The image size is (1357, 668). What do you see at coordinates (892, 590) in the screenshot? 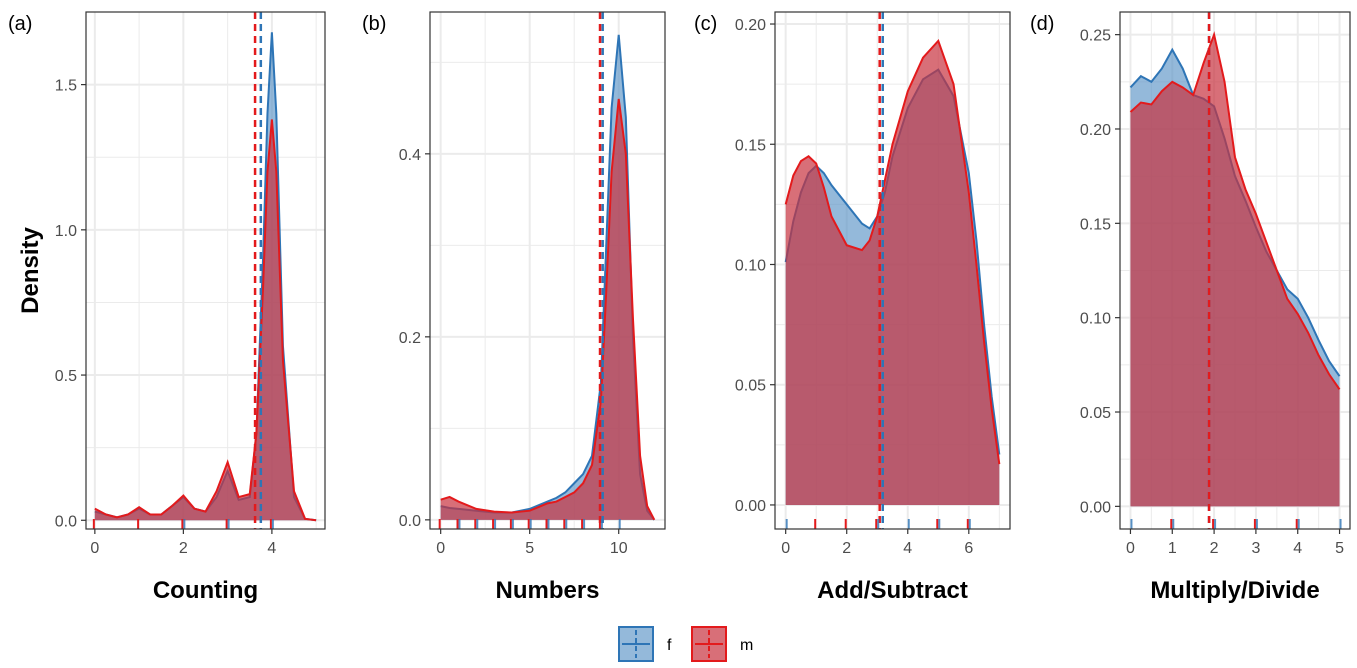
I see `x-axis-title: Add/Subtract` at bounding box center [892, 590].